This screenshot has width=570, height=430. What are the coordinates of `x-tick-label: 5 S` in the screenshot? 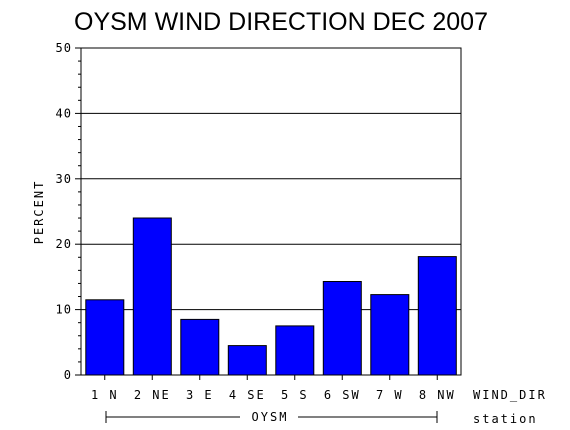 It's located at (295, 395).